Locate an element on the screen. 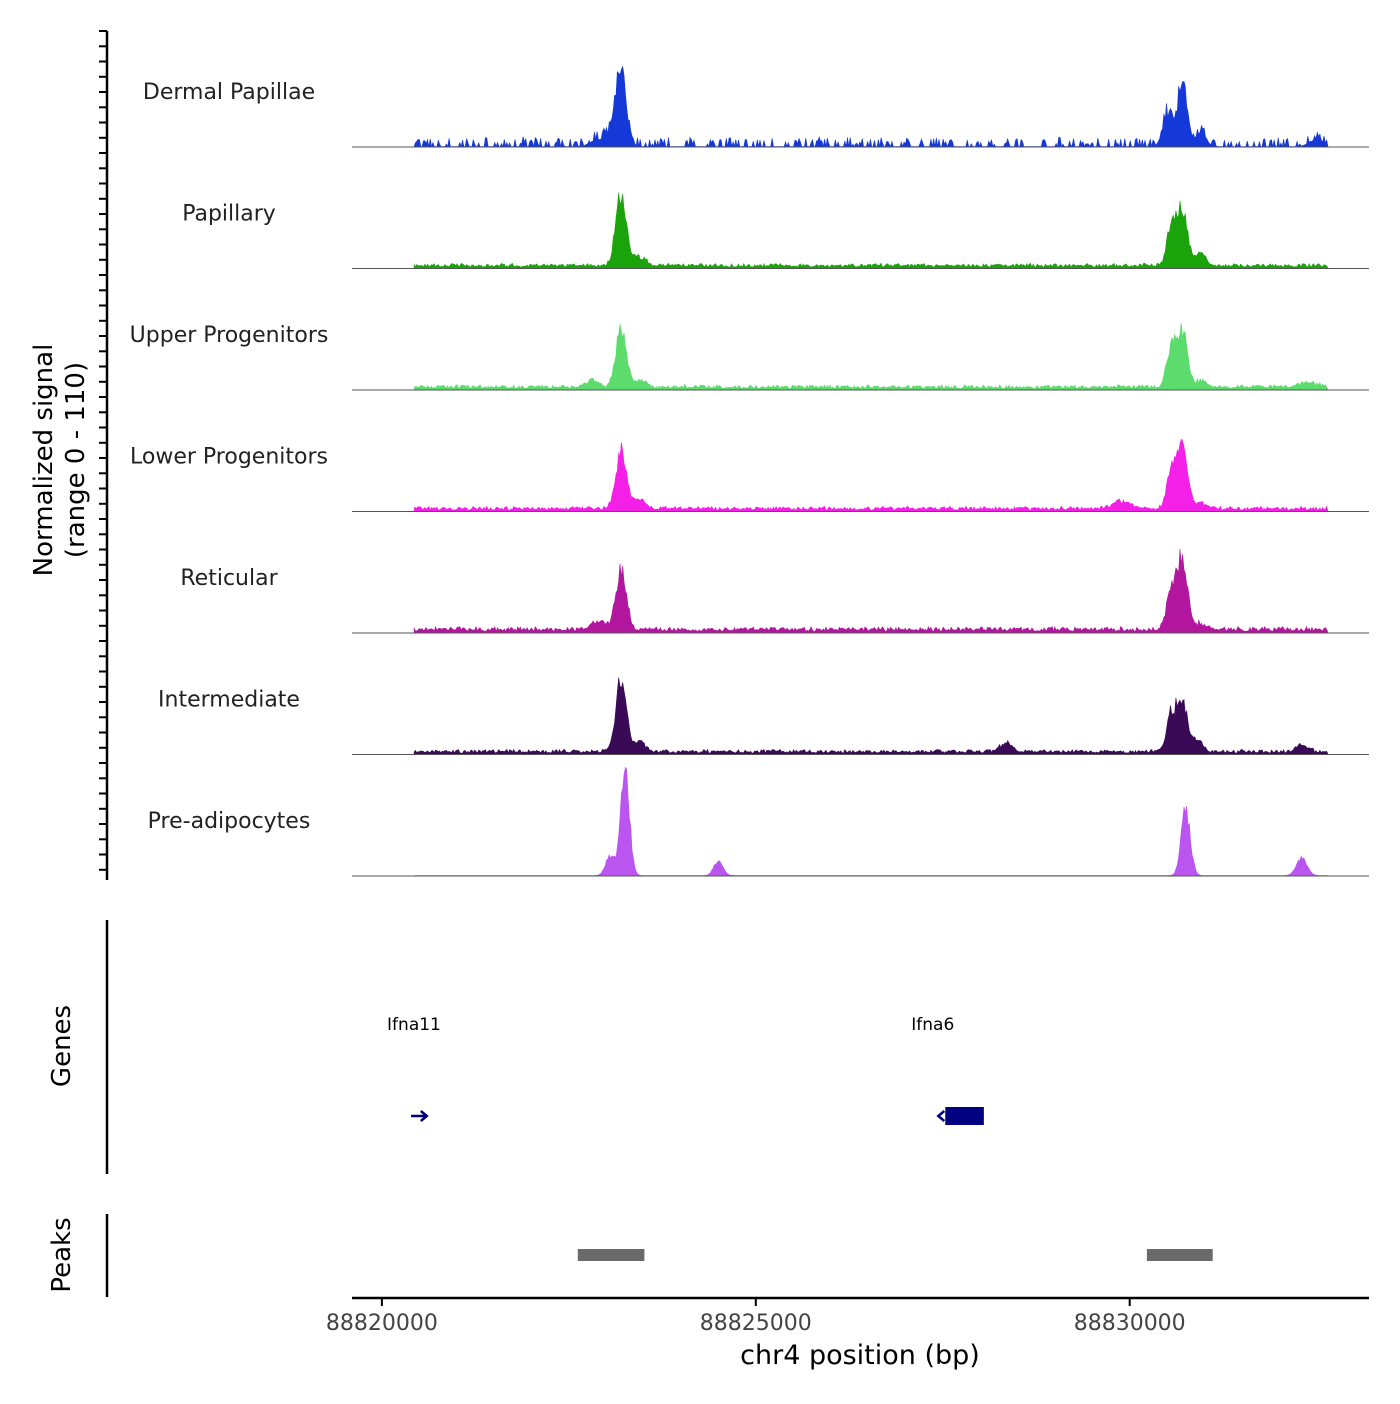 Image resolution: width=1400 pixels, height=1404 pixels. track-upper-progenitors: Upper Progenitors is located at coordinates (749, 356).